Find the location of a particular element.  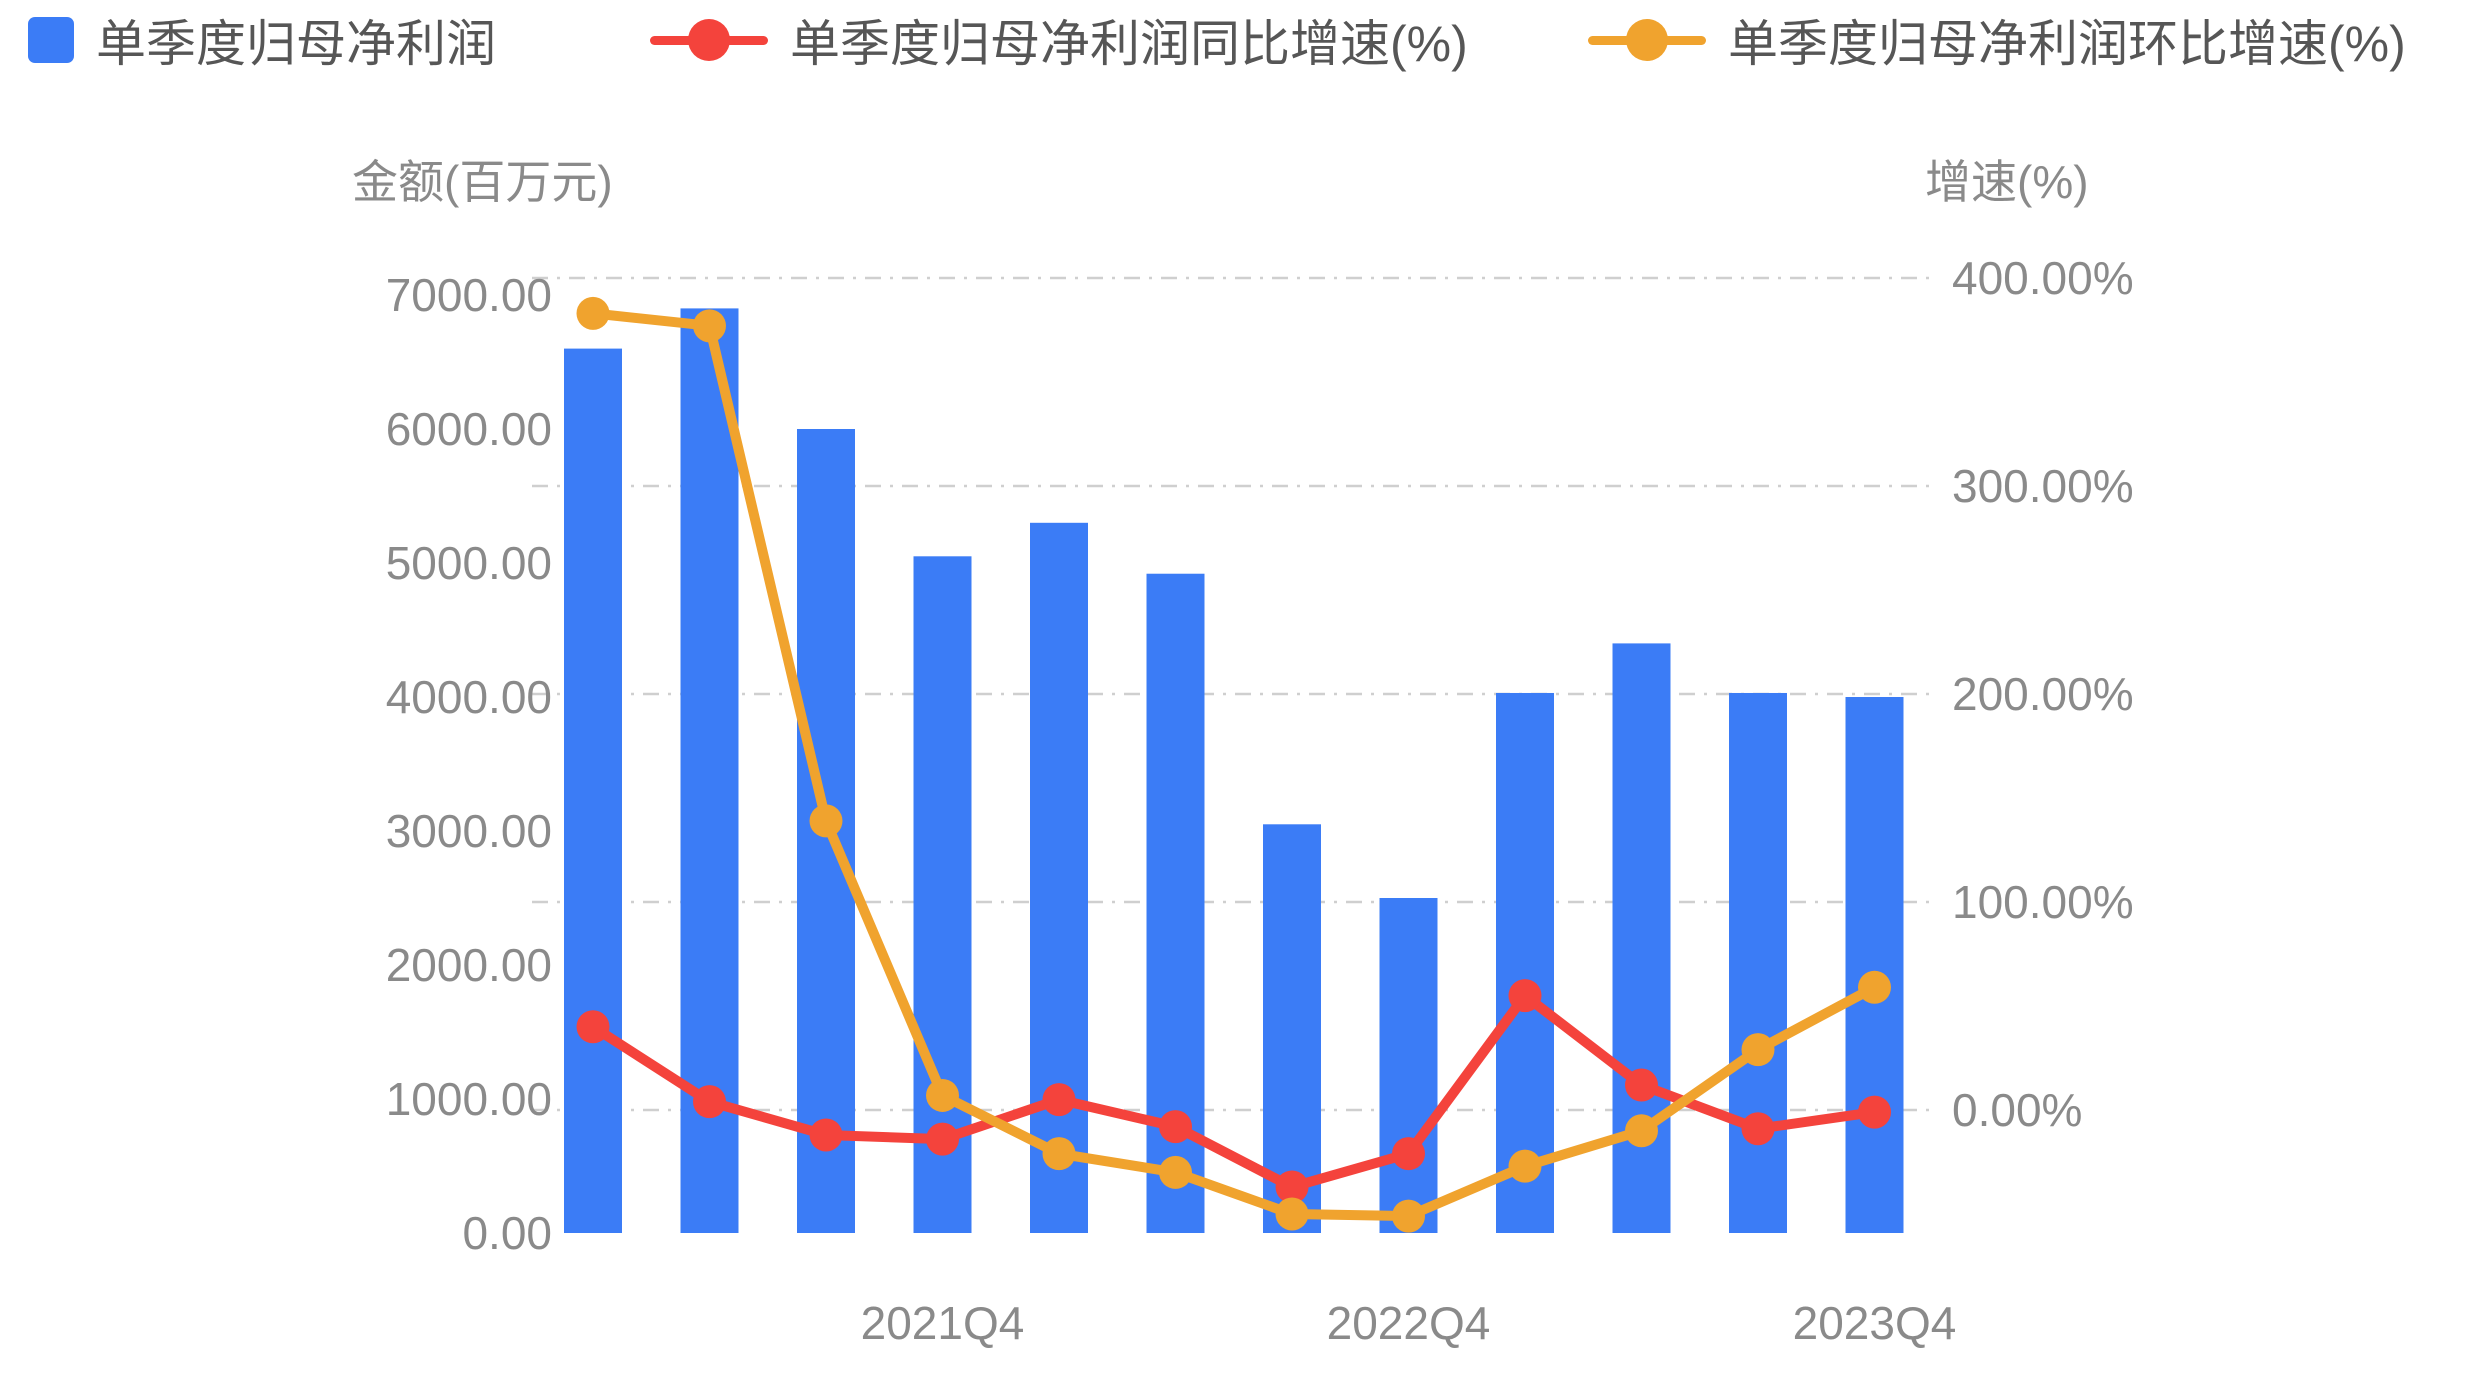

yoy-marker-2022Q3 is located at coordinates (1292, 1187).